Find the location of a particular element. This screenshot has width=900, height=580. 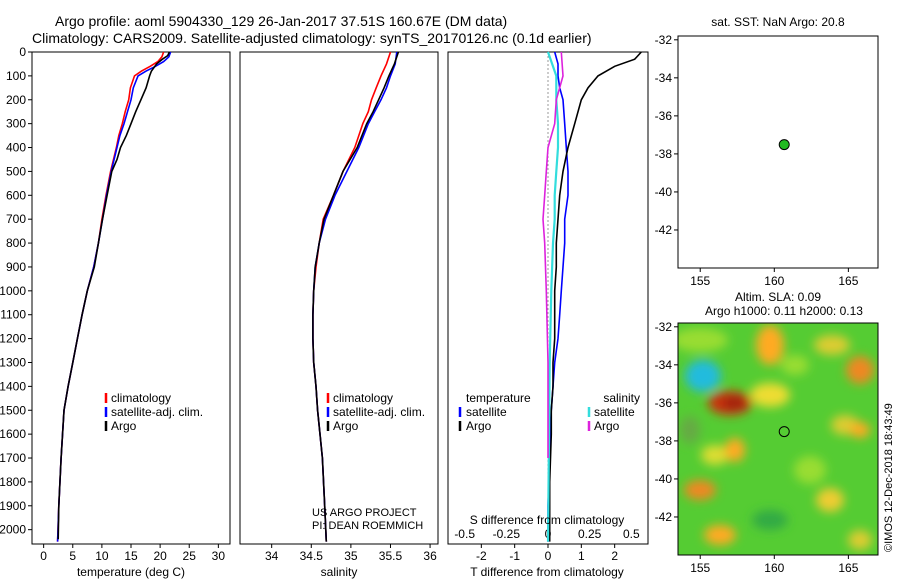

depth-tick-label: 2000 is located at coordinates (13, 530).